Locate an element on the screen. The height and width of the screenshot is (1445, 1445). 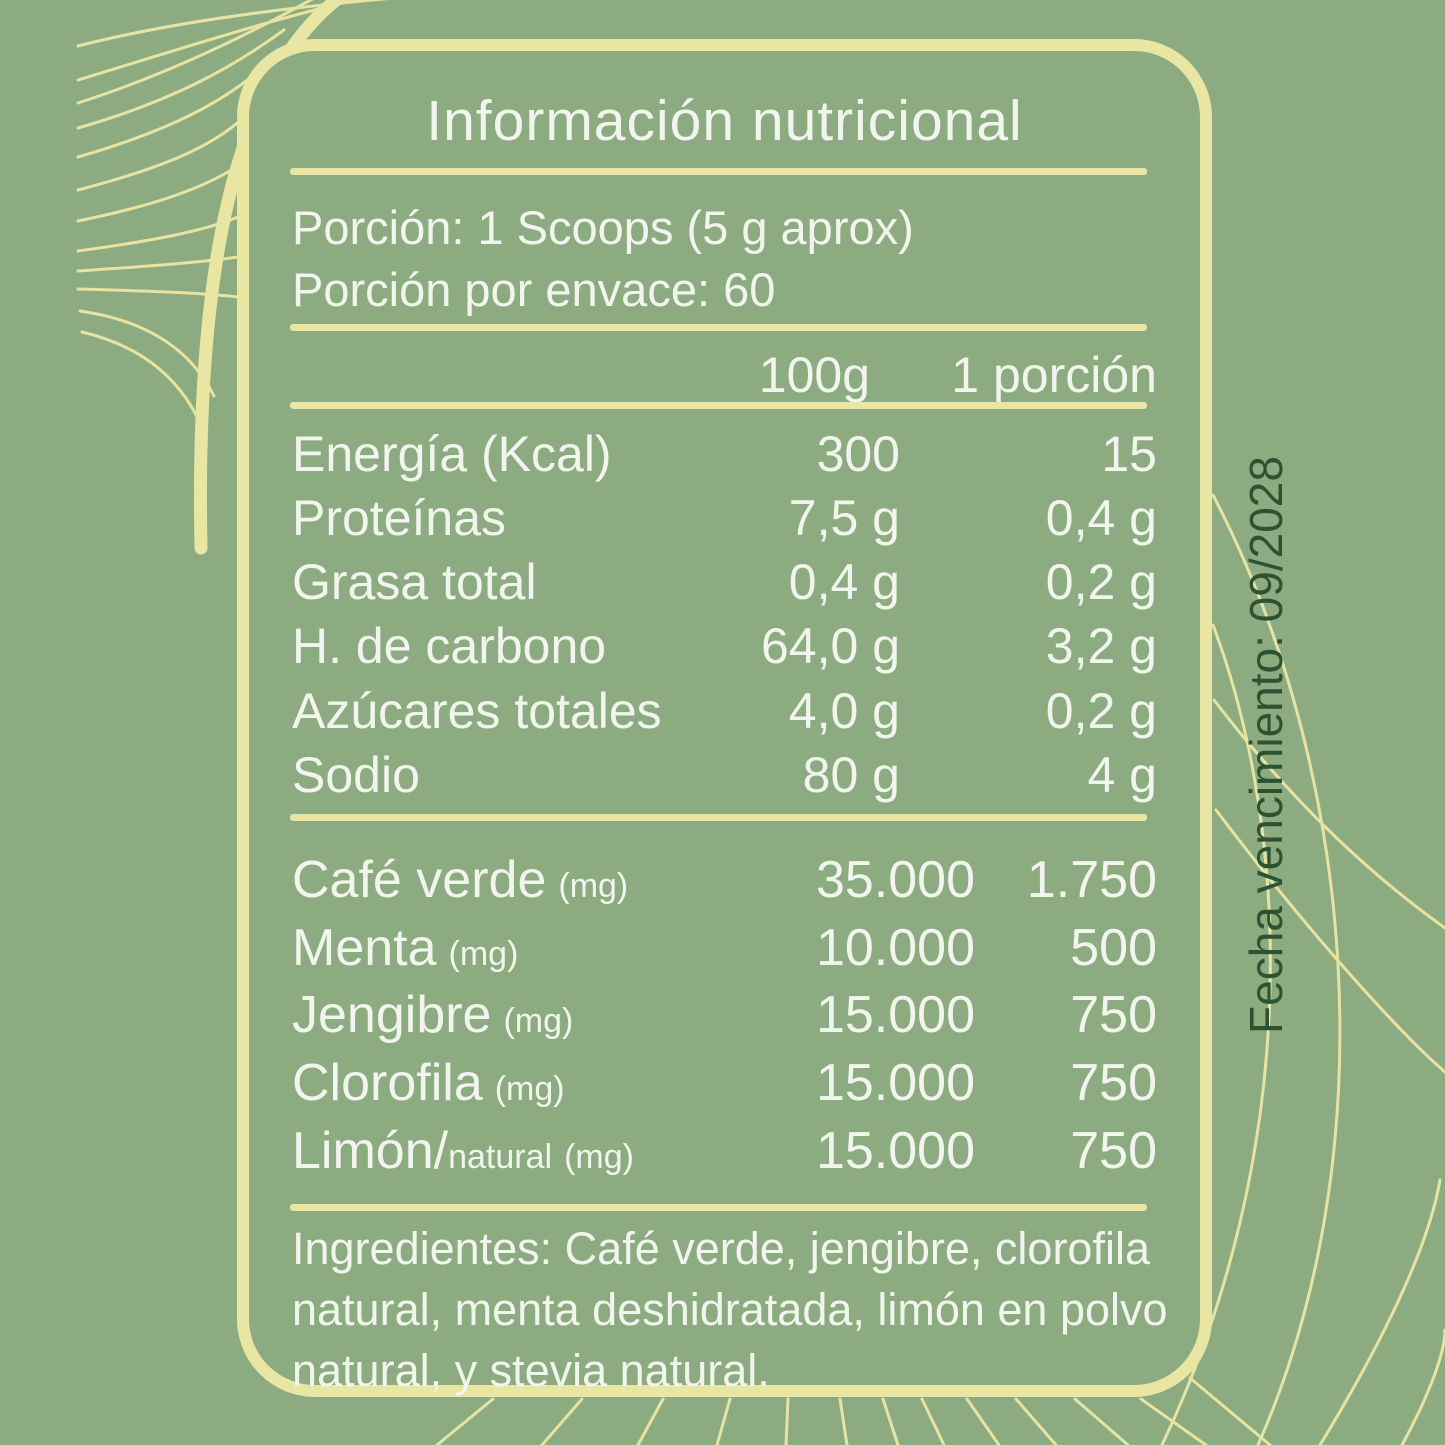
table-row: Clorofila (mg) 15.000 750 is located at coordinates (724, 1085).